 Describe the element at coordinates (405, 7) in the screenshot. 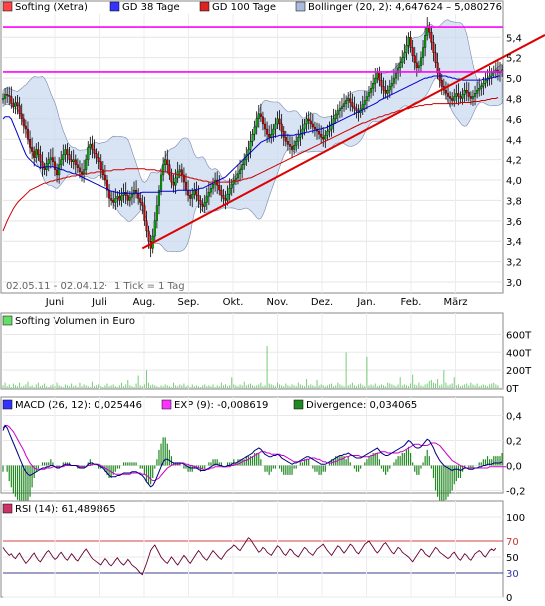

I see `legend-bollinger: Bollinger (20, 2): 4,647624 – 5,080276` at that location.